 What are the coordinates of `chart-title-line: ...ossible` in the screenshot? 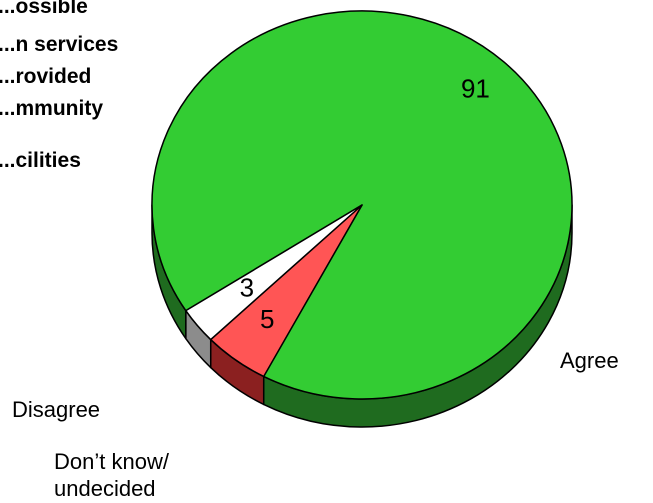 It's located at (44, 9).